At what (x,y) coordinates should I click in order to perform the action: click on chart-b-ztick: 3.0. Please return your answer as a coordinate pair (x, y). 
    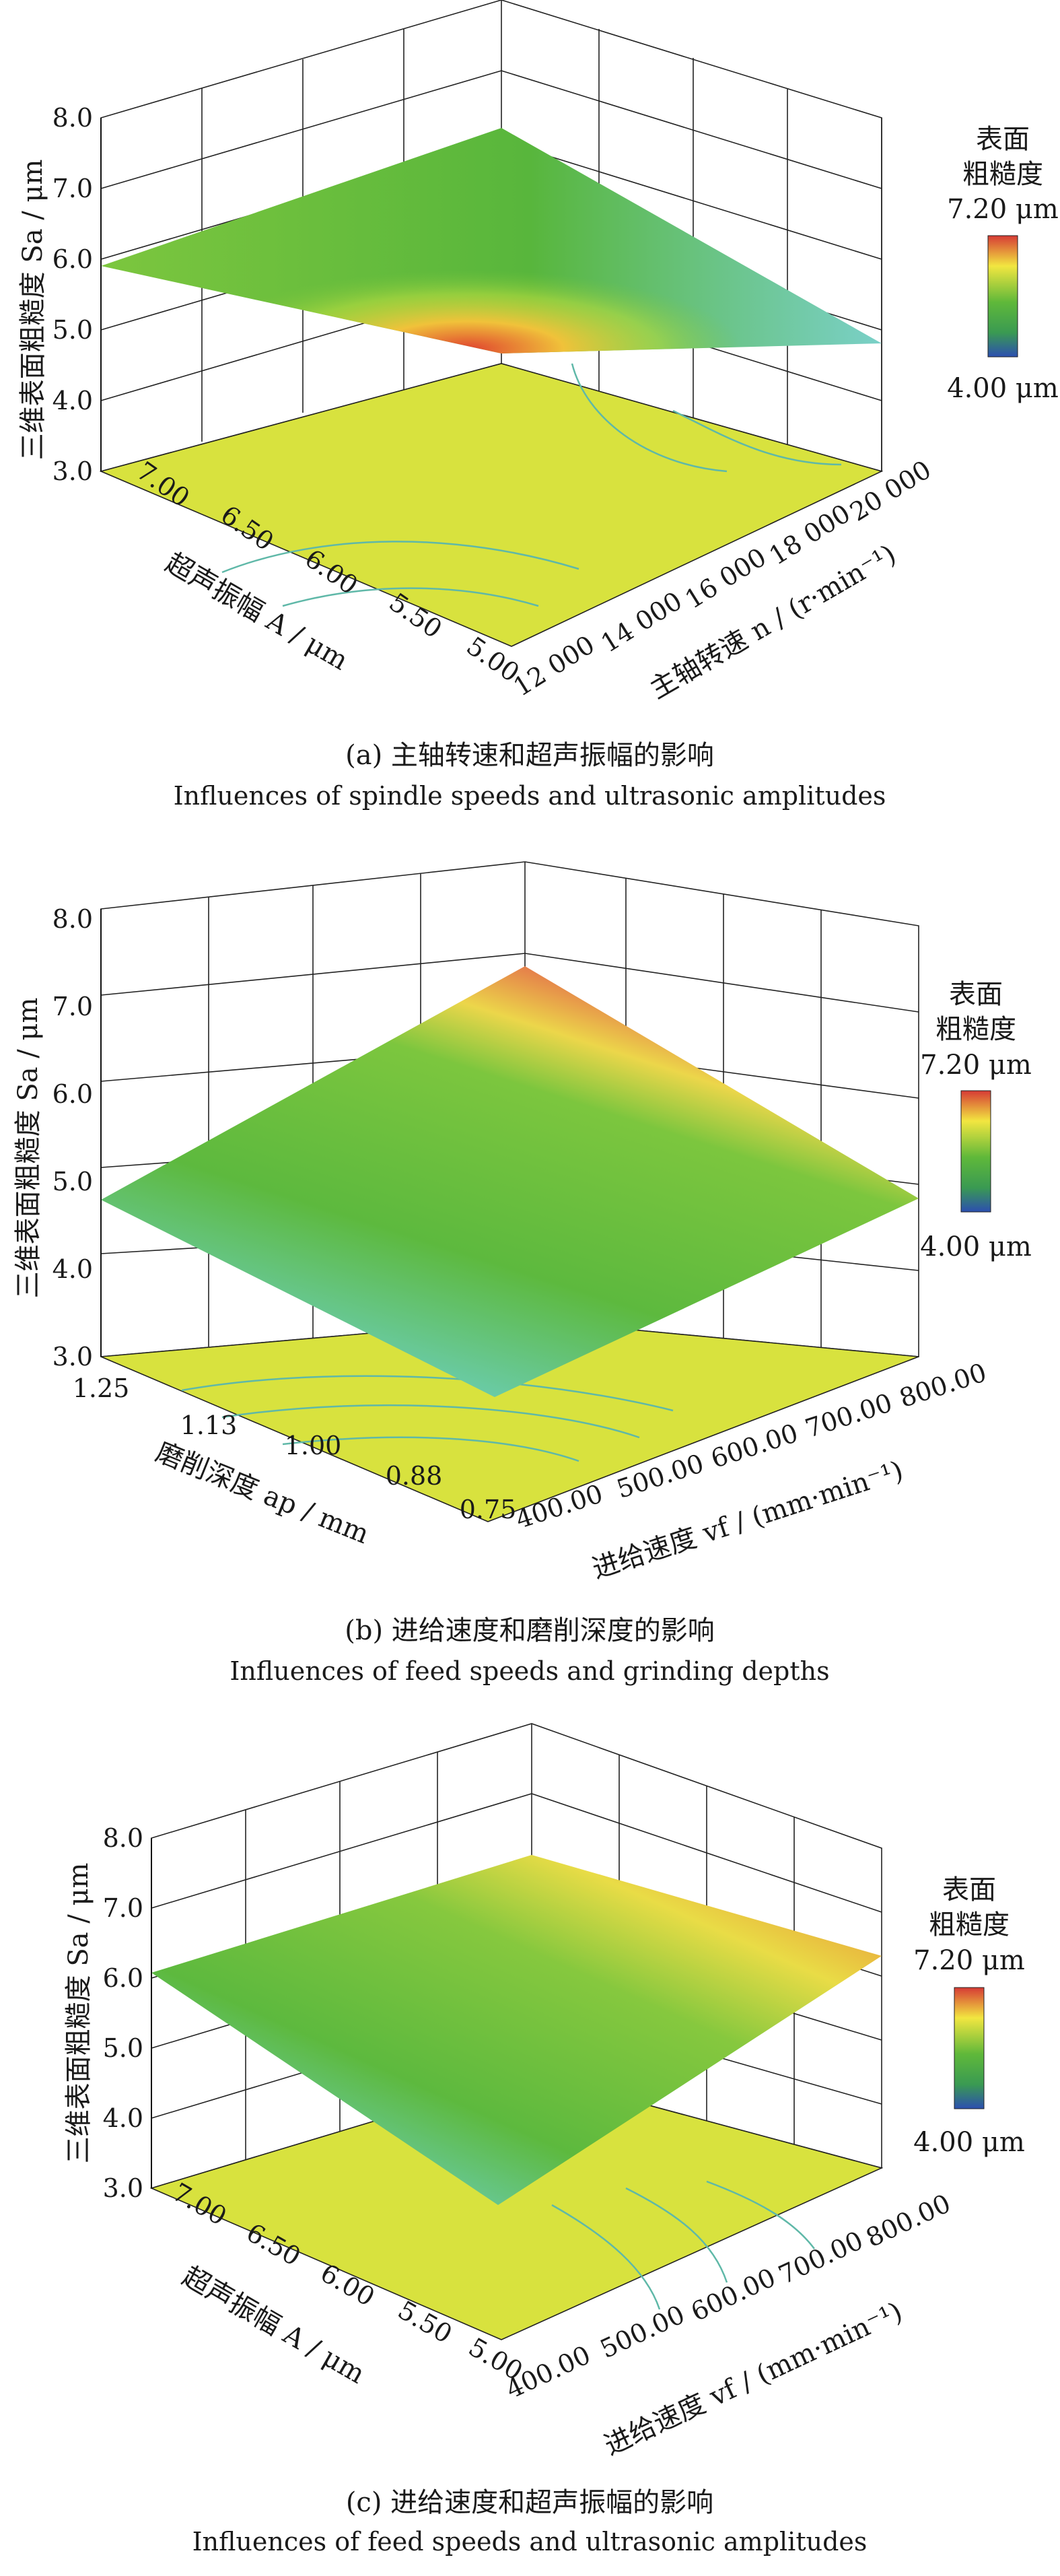
    Looking at the image, I should click on (73, 1356).